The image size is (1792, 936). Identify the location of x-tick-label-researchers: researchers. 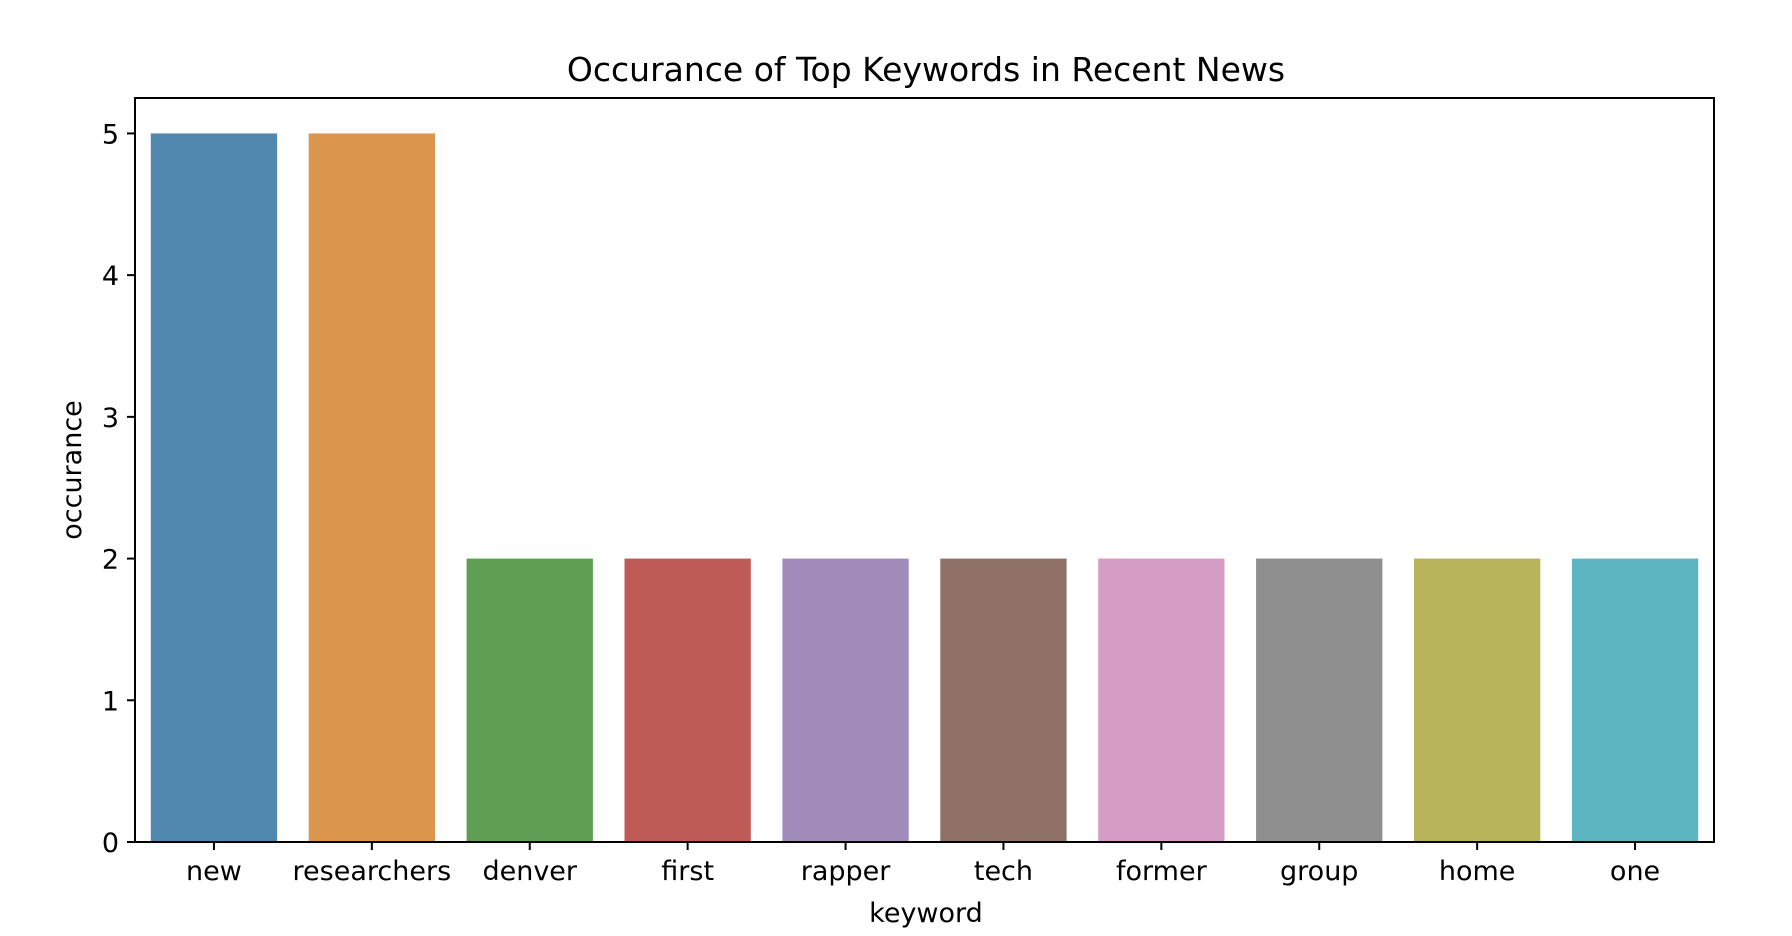
(372, 871).